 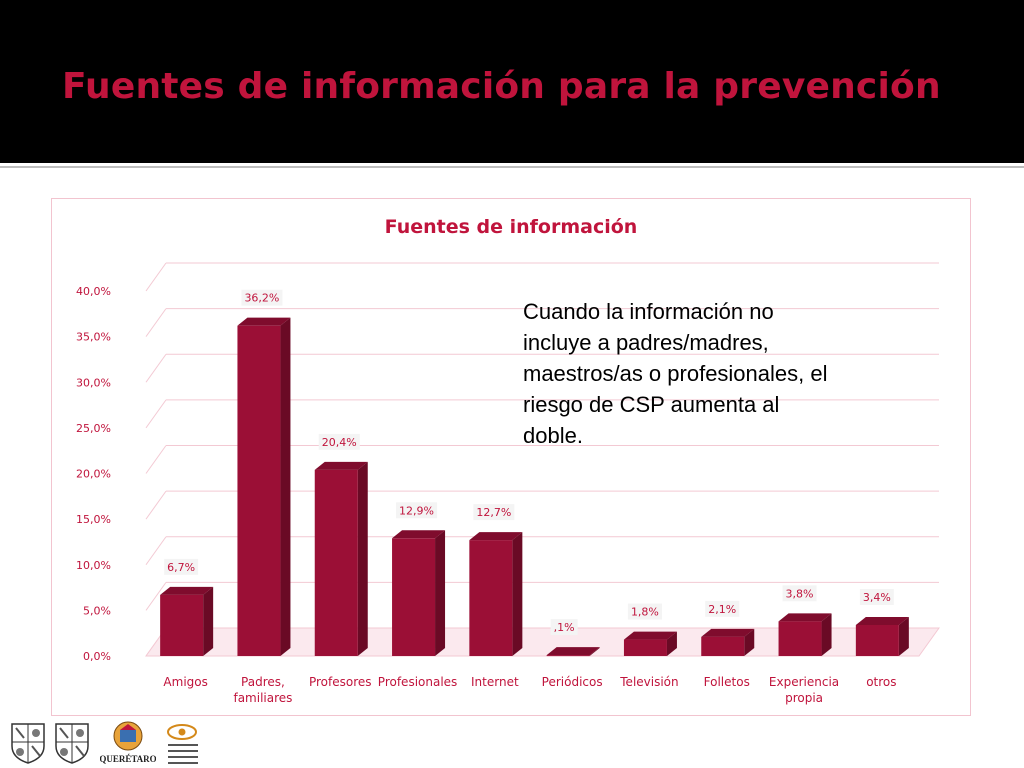 I want to click on y-tick-label: 40,0%, so click(x=93, y=291).